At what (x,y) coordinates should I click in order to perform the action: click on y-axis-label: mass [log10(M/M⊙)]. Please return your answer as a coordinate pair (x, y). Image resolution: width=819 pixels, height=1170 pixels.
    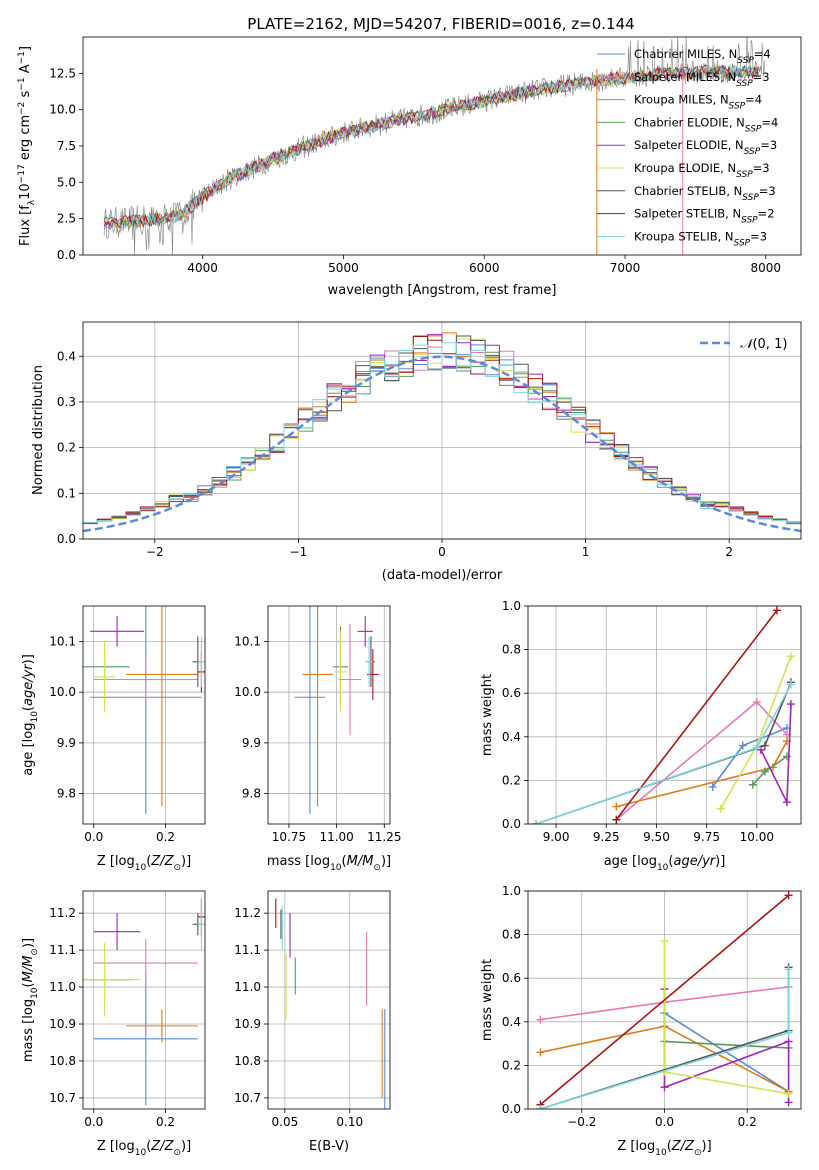
    Looking at the image, I should click on (30, 1000).